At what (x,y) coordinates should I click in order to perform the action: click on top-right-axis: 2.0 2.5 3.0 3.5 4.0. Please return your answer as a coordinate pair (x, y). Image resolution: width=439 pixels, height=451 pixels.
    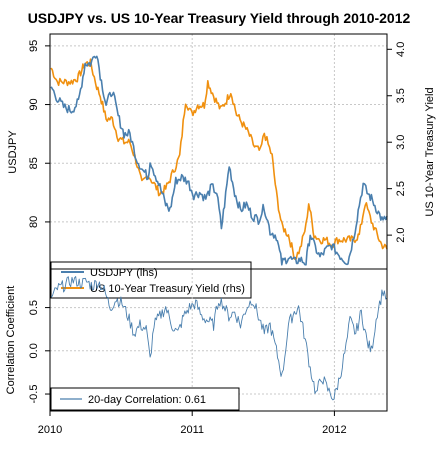
    Looking at the image, I should click on (397, 142).